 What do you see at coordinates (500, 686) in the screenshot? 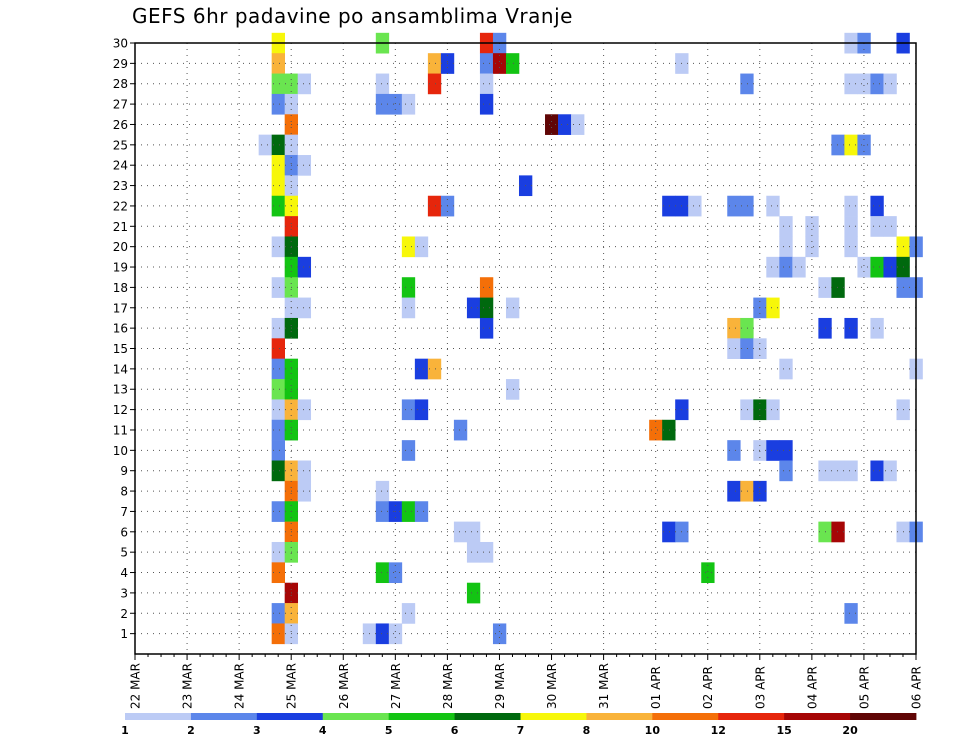
I see `x-tick-label: 29 MAR` at bounding box center [500, 686].